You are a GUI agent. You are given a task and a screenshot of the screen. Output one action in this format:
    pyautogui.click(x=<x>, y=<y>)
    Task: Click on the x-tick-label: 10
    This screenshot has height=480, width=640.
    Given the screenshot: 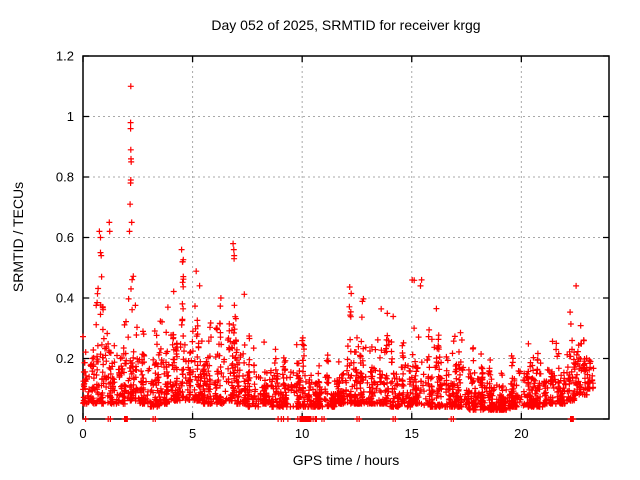 What is the action you would take?
    pyautogui.click(x=302, y=433)
    